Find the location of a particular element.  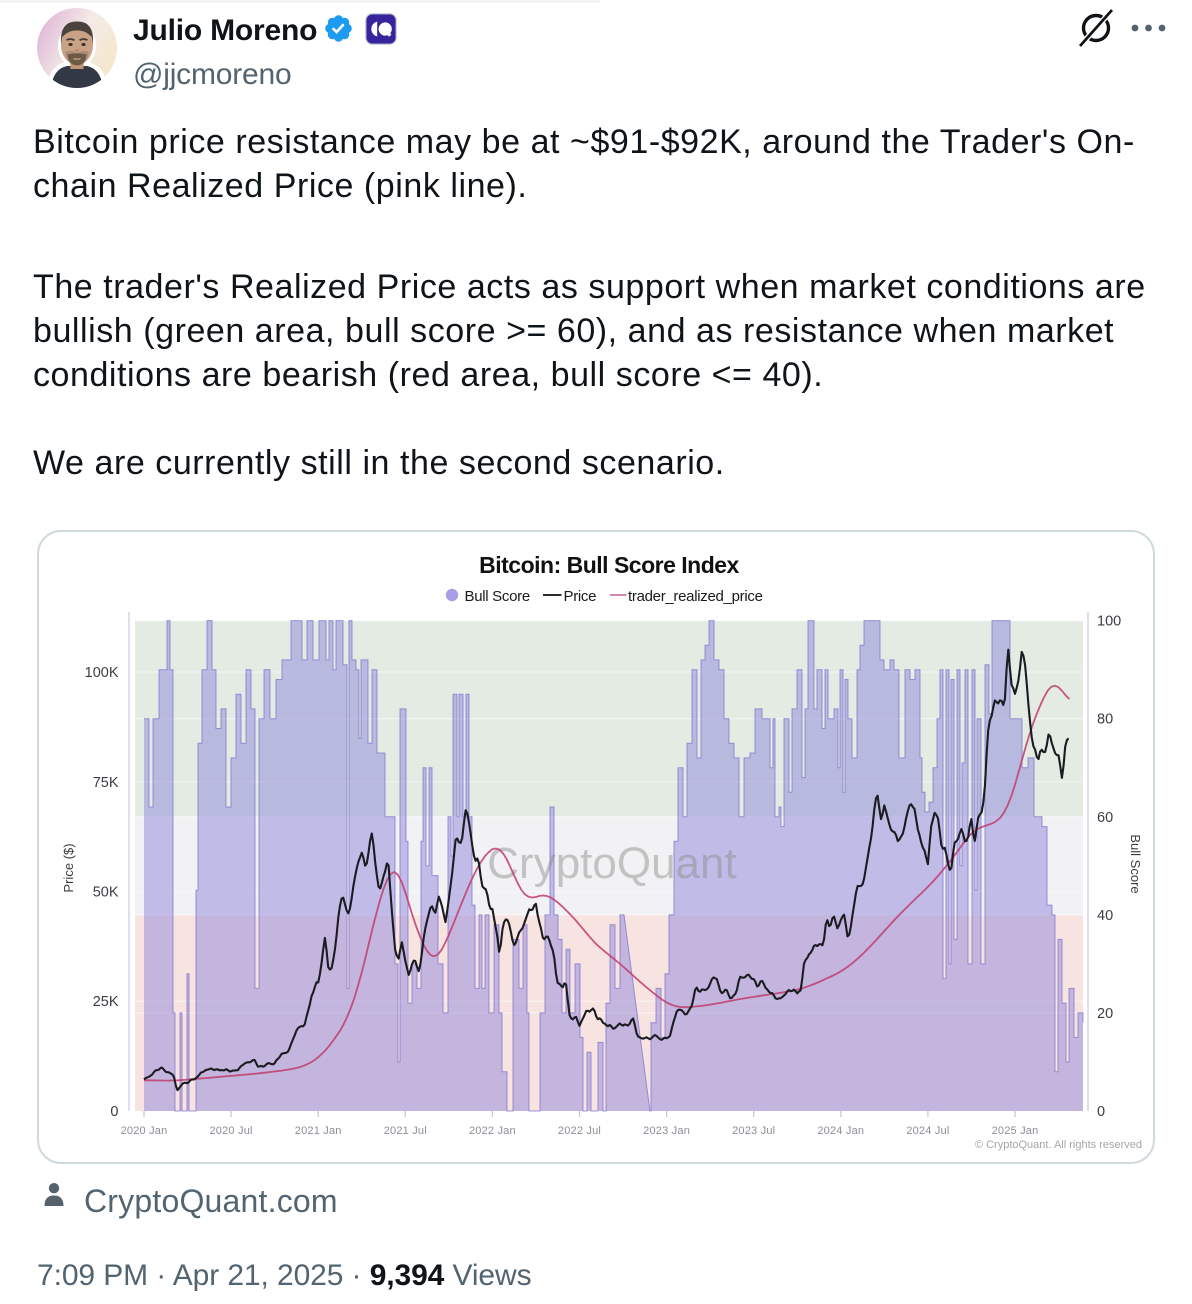

svg-text: 2020 Jan is located at coordinates (144, 1131).